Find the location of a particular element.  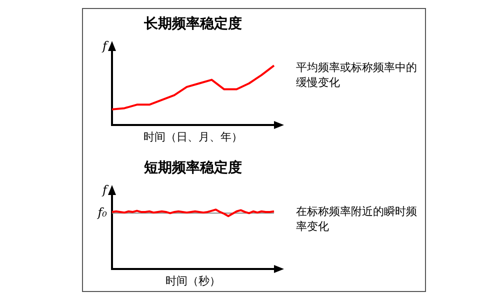

chart-title: 短期频率稳定度 is located at coordinates (192, 167).